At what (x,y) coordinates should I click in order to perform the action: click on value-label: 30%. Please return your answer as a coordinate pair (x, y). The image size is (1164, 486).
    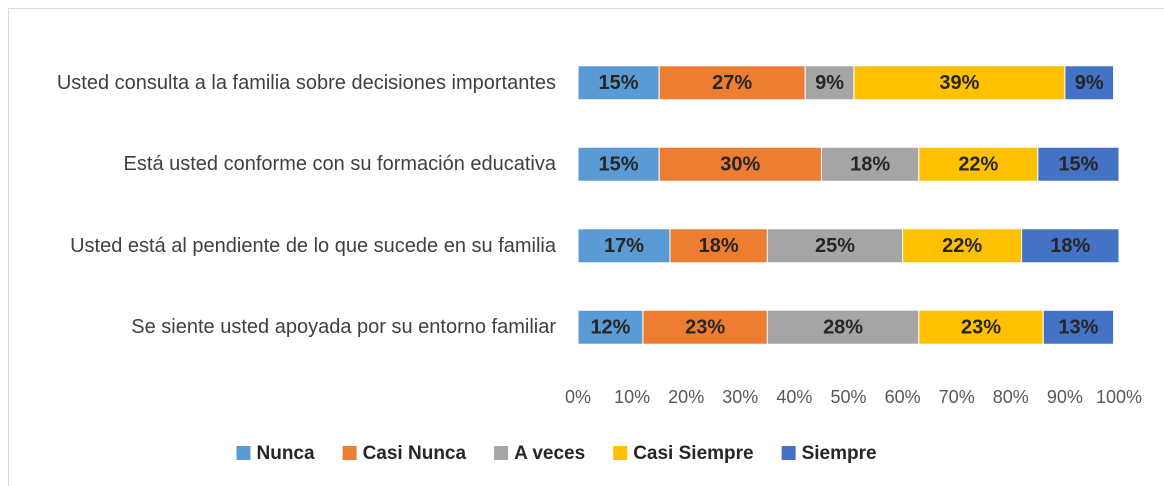
    Looking at the image, I should click on (740, 165).